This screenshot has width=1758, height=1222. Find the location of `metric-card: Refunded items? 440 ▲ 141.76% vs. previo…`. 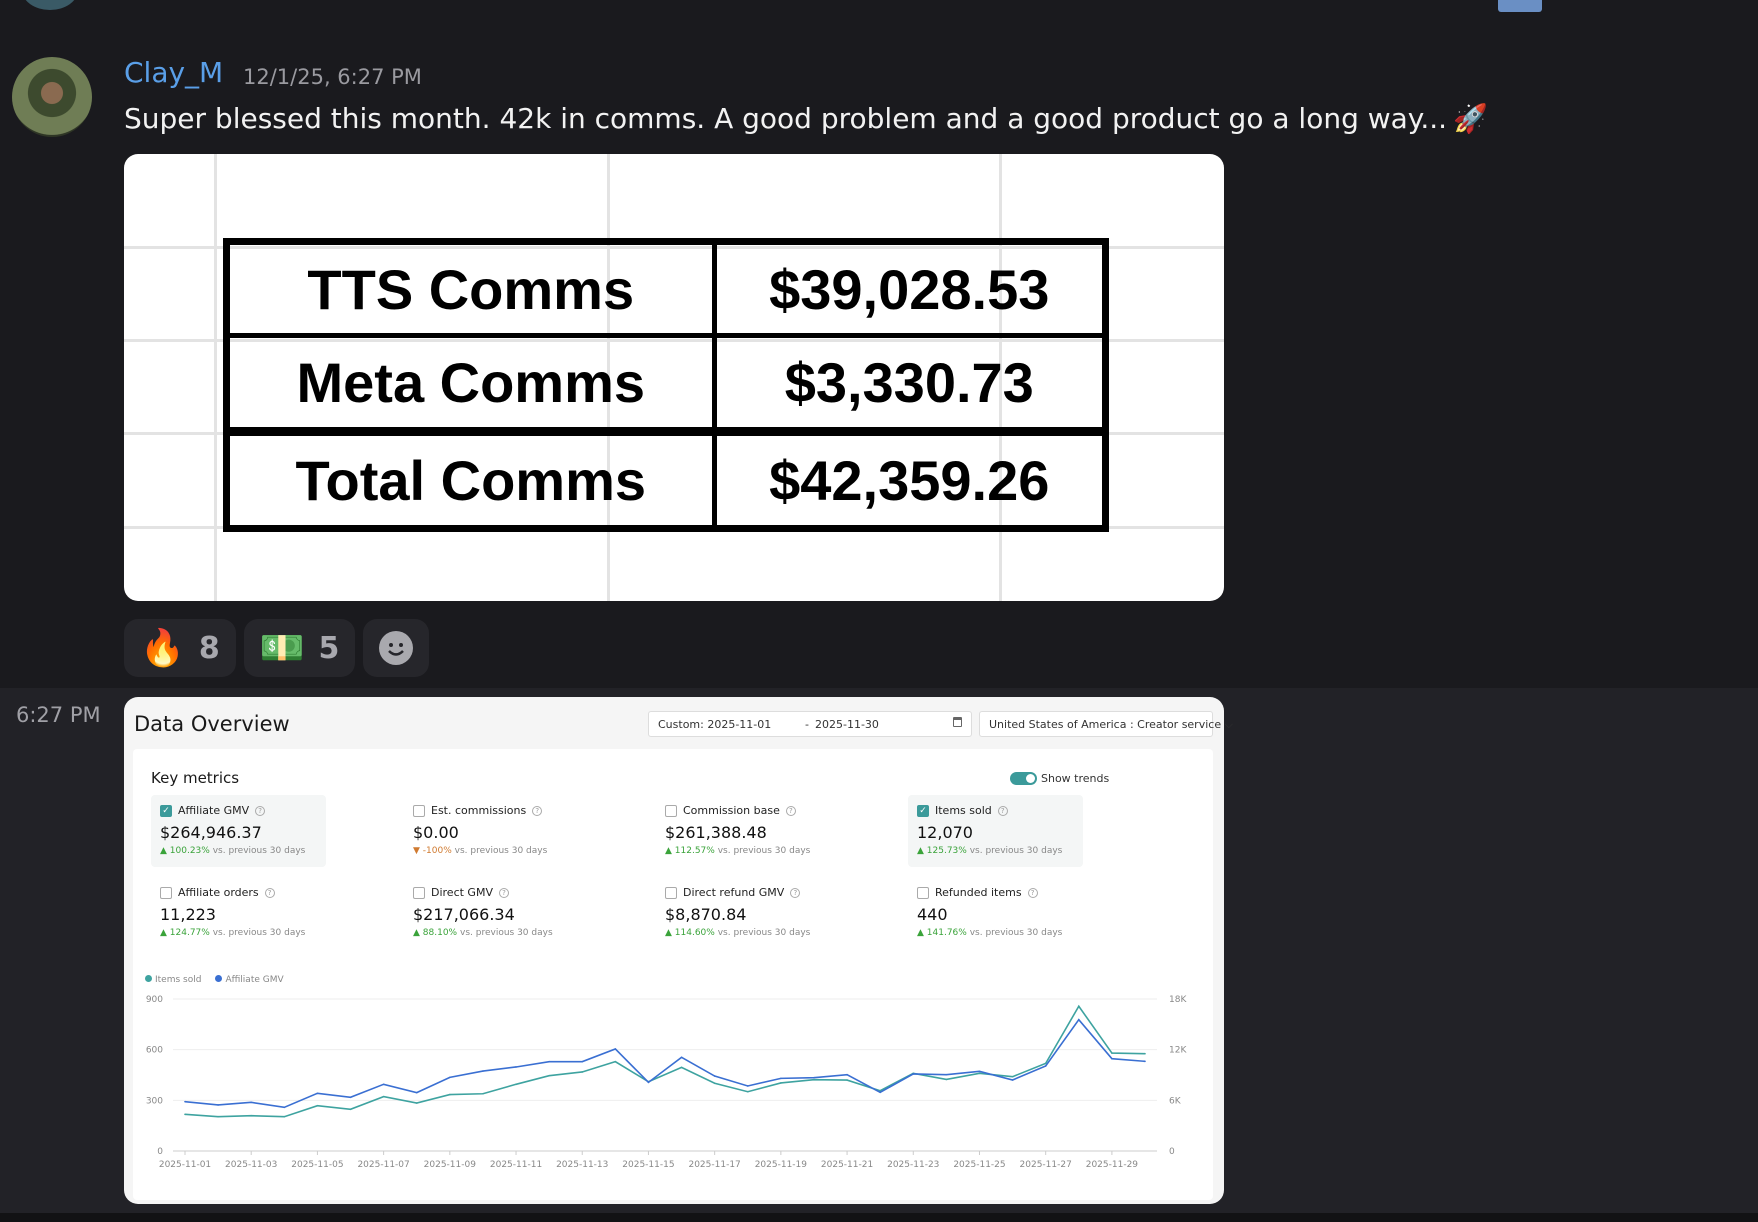

metric-card: Refunded items? 440 ▲ 141.76% vs. previo… is located at coordinates (995, 913).